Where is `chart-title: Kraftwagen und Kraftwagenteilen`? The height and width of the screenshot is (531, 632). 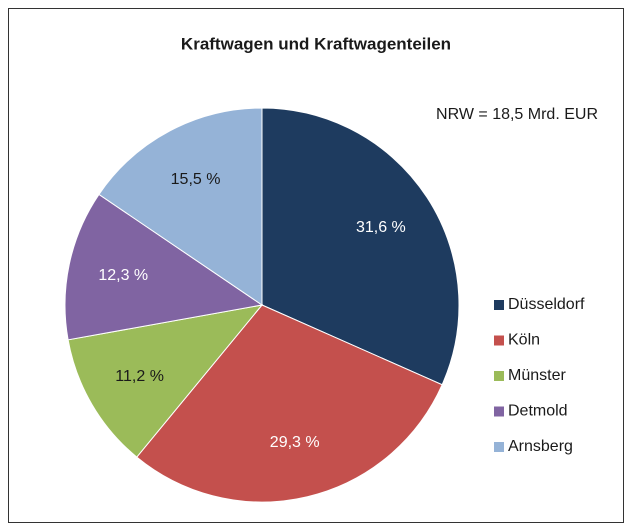
chart-title: Kraftwagen und Kraftwagenteilen is located at coordinates (316, 43).